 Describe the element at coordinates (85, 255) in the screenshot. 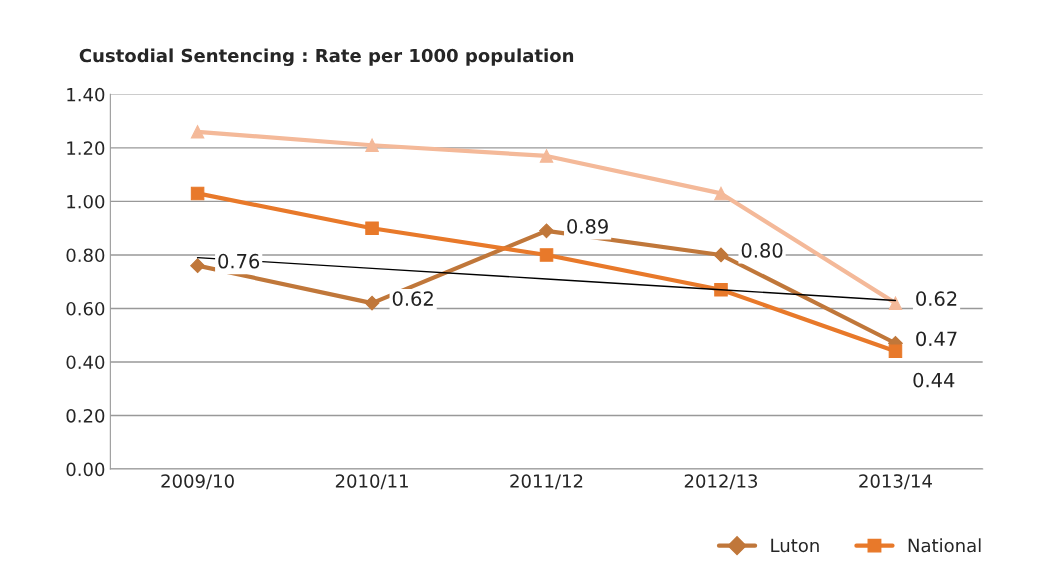

I see `y-tick-label: 0.80` at that location.